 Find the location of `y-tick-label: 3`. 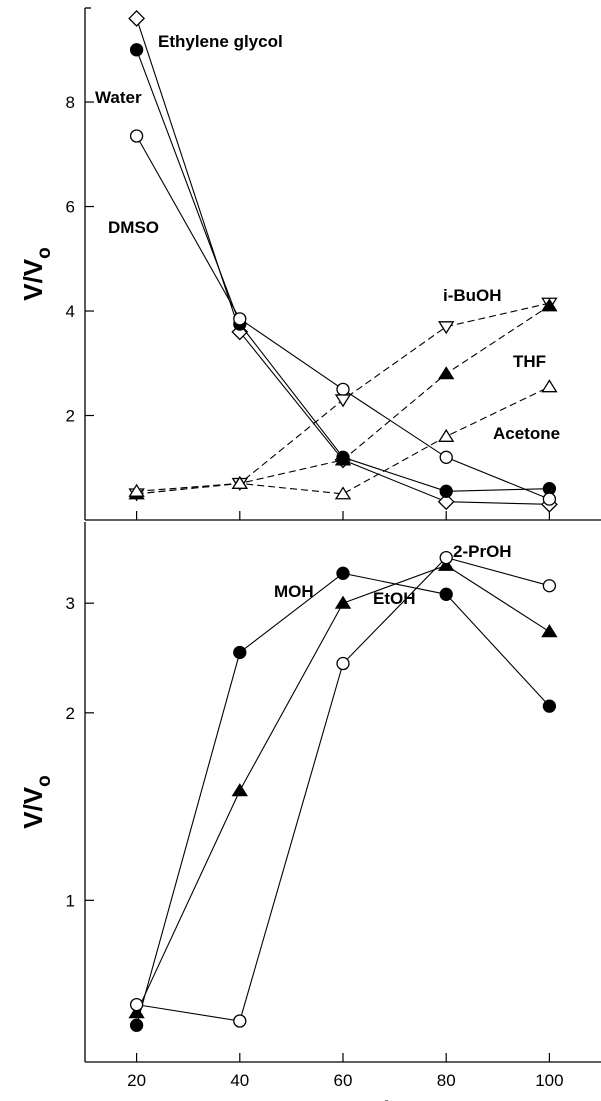

y-tick-label: 3 is located at coordinates (70, 603).